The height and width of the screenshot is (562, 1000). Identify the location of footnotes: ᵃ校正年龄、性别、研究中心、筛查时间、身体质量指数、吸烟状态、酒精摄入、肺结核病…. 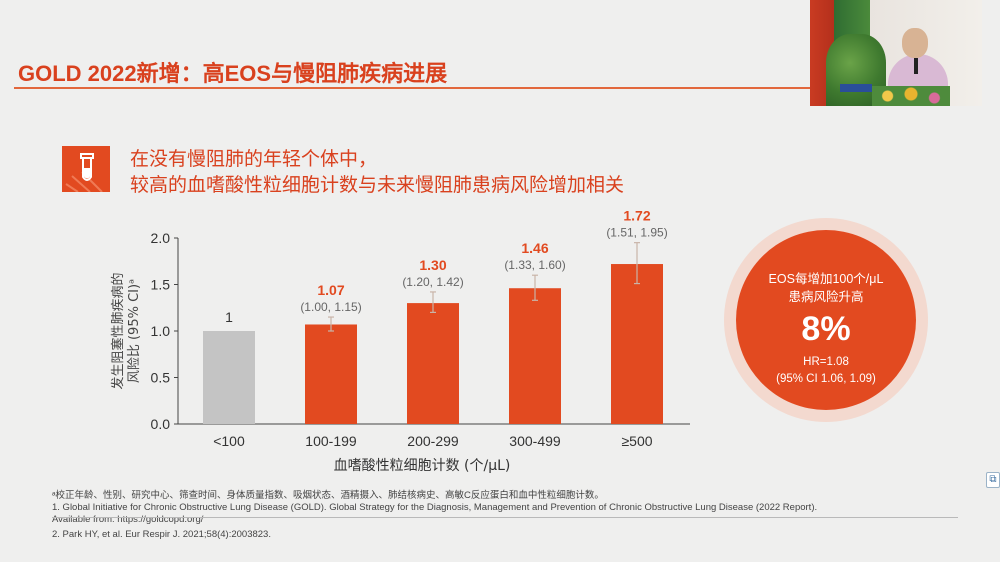
(502, 515).